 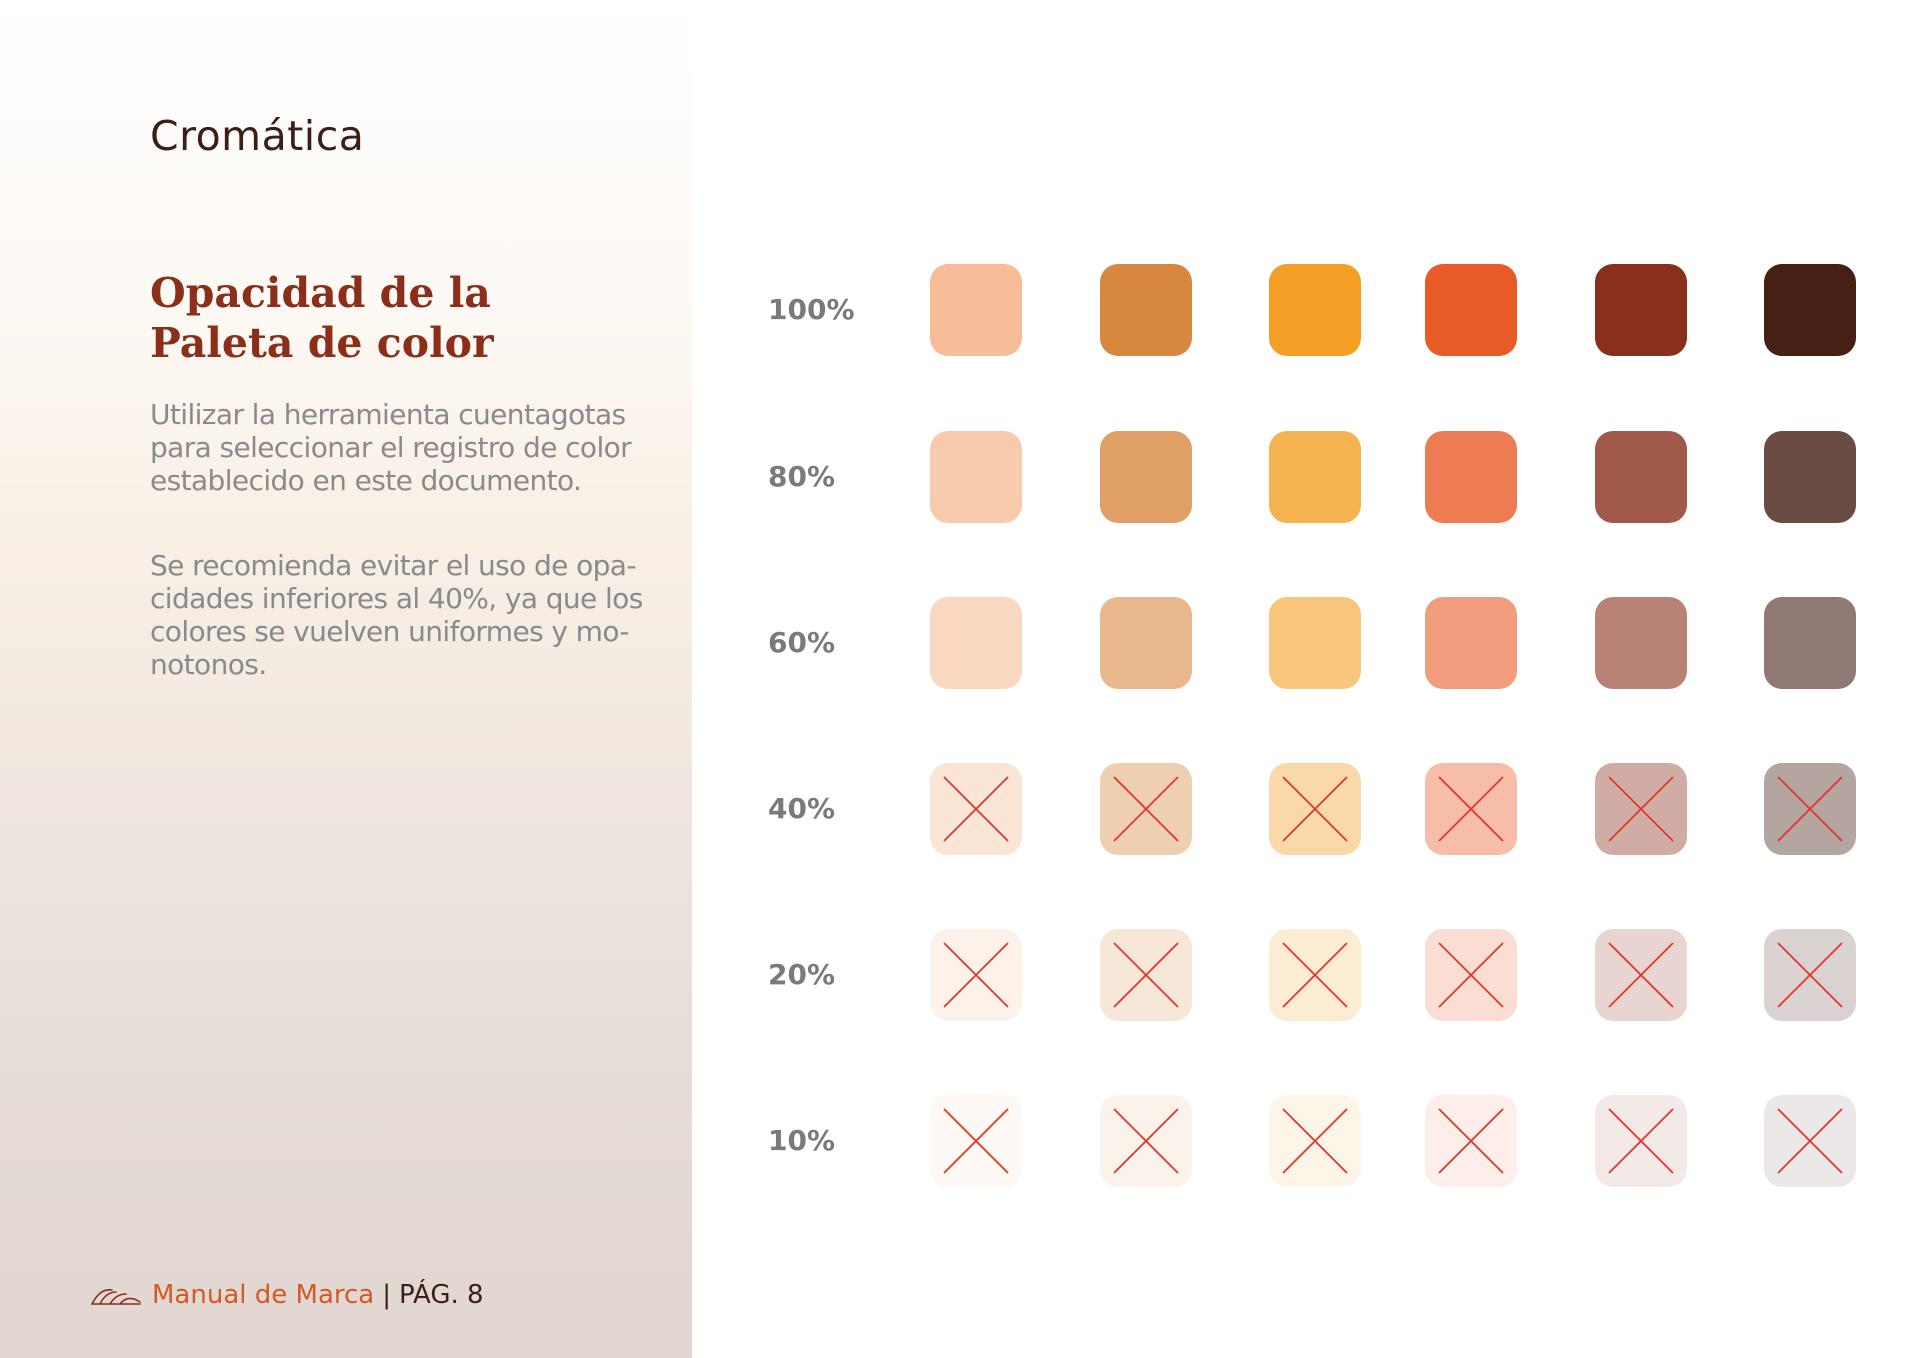 I want to click on paragraph-line: establecido en este documento., so click(x=366, y=480).